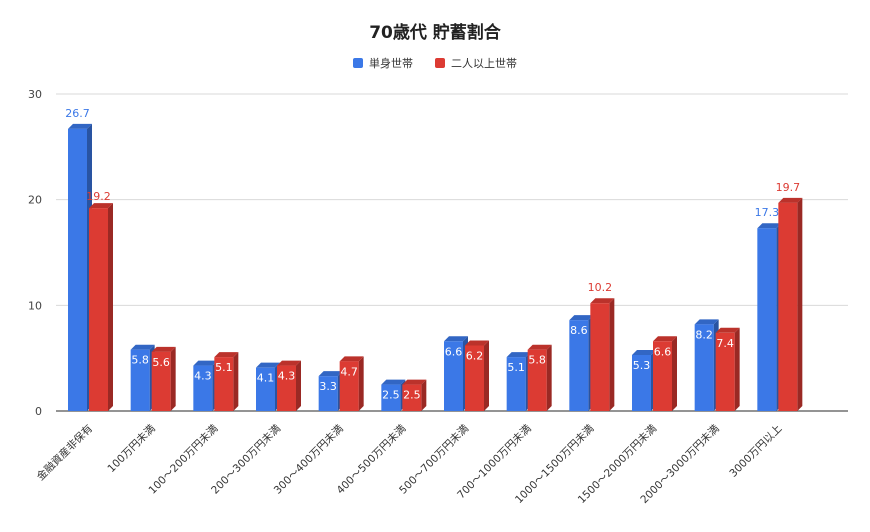  I want to click on x-tick-label: 3000万円以上, so click(755, 451).